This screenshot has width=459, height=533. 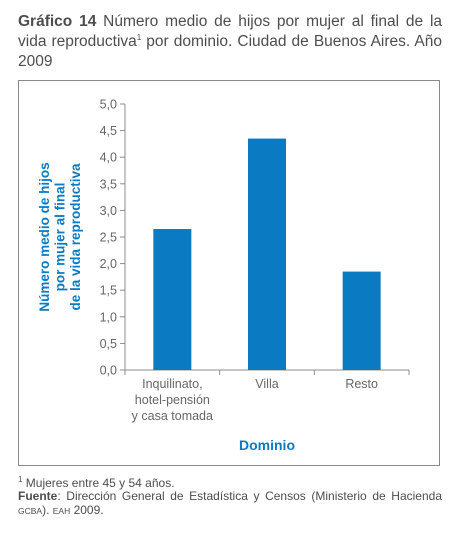 What do you see at coordinates (108, 131) in the screenshot?
I see `y-tick-label: 4,5` at bounding box center [108, 131].